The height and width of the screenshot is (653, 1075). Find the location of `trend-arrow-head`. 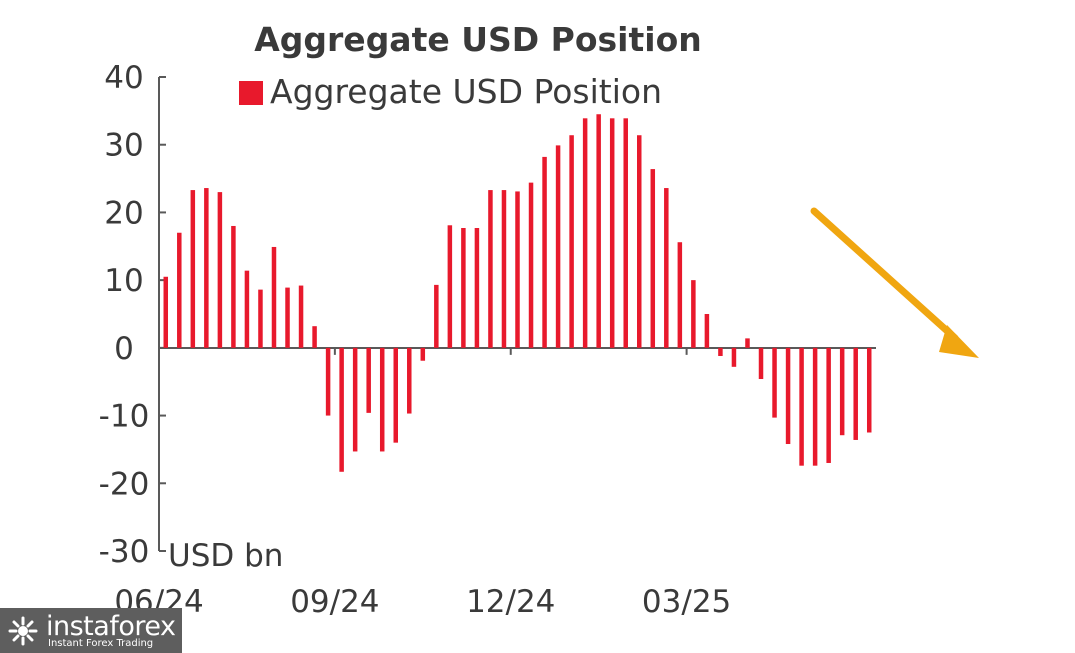

trend-arrow-head is located at coordinates (959, 341).